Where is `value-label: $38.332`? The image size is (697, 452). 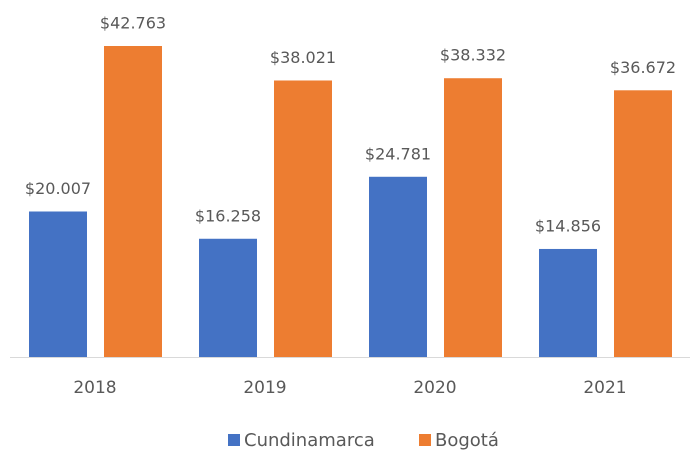 value-label: $38.332 is located at coordinates (473, 55).